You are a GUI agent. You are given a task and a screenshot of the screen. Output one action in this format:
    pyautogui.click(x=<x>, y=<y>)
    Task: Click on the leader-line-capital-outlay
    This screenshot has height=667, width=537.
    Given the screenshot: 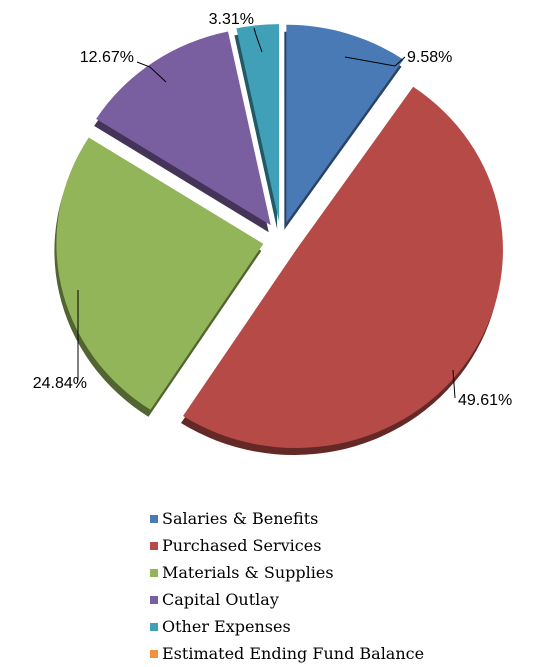 What is the action you would take?
    pyautogui.click(x=151, y=72)
    